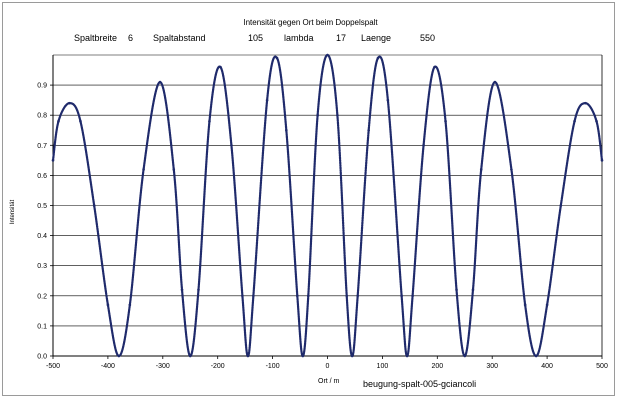 This screenshot has width=621, height=402. What do you see at coordinates (42, 116) in the screenshot?
I see `y-tick-label: 0.8` at bounding box center [42, 116].